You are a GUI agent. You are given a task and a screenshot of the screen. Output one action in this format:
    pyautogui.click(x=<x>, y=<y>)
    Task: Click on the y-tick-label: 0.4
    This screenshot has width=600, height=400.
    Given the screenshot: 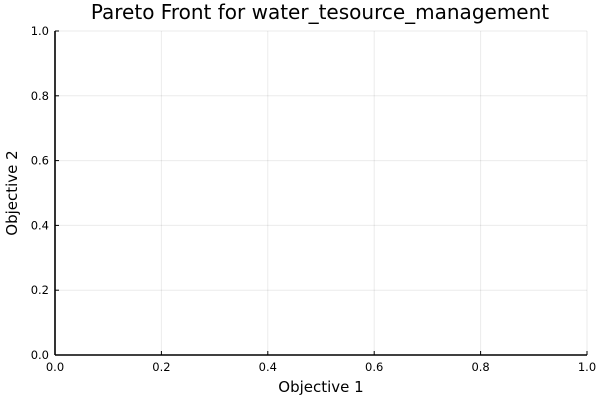 What is the action you would take?
    pyautogui.click(x=40, y=225)
    